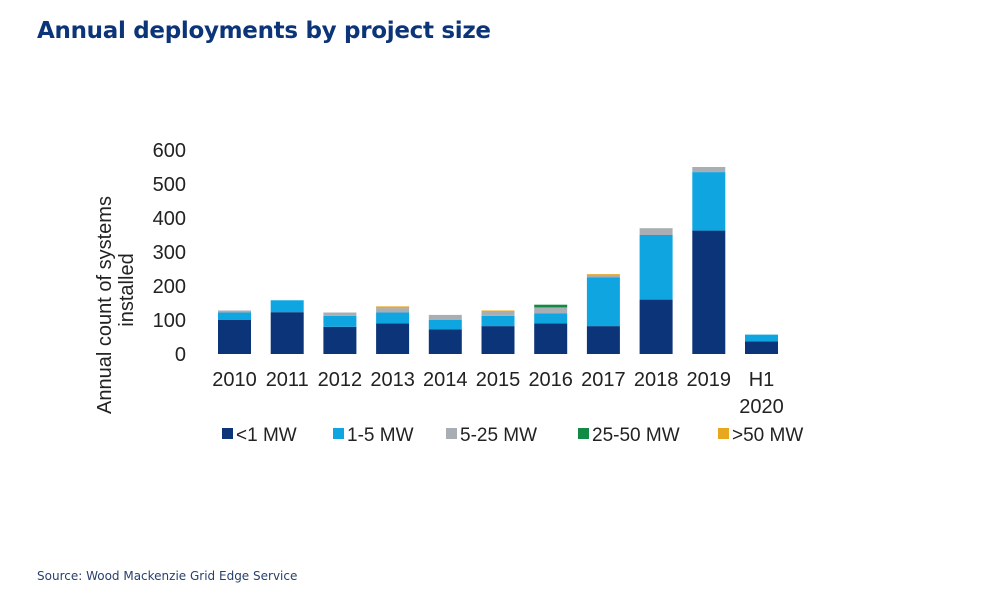 This screenshot has width=1000, height=600. Describe the element at coordinates (169, 287) in the screenshot. I see `y-tick-label: 200` at that location.